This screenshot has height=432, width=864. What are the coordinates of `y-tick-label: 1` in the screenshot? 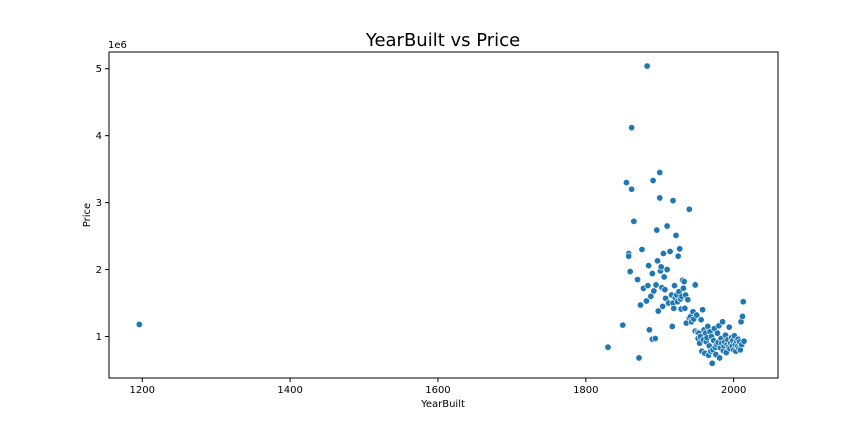 It's located at (99, 337).